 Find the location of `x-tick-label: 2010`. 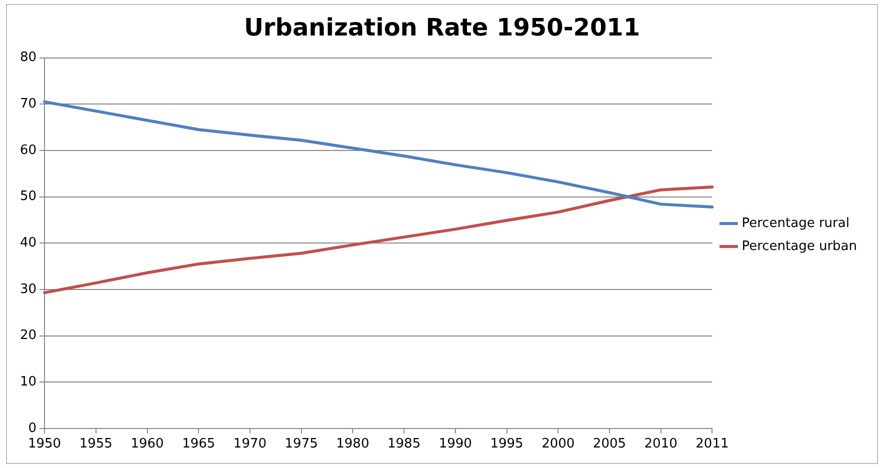

x-tick-label: 2010 is located at coordinates (661, 444).